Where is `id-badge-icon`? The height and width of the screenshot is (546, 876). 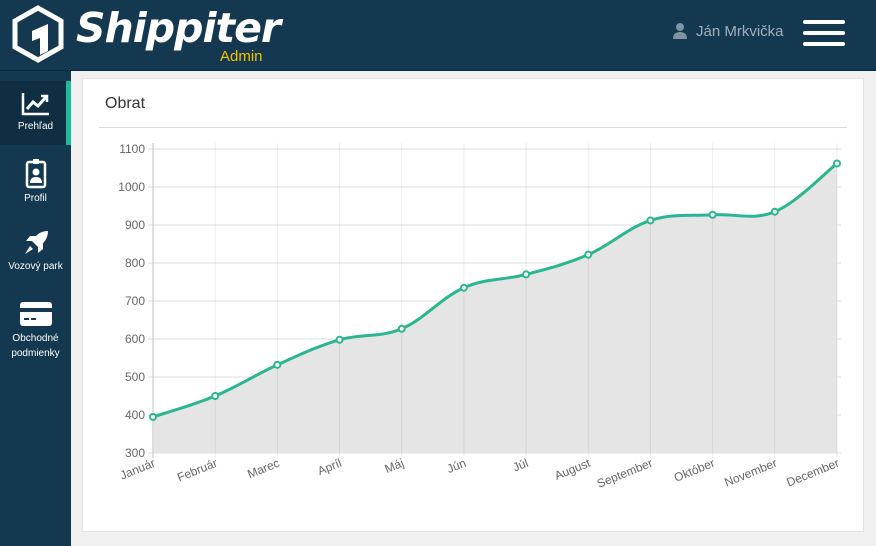
id-badge-icon is located at coordinates (35, 174).